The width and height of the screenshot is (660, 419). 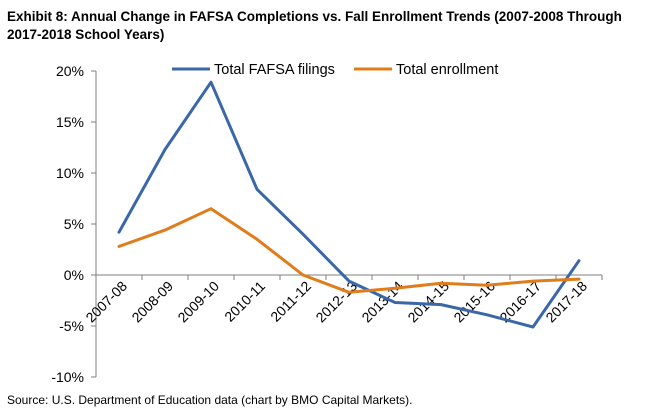 What do you see at coordinates (290, 301) in the screenshot?
I see `x-tick-label: 2011-12` at bounding box center [290, 301].